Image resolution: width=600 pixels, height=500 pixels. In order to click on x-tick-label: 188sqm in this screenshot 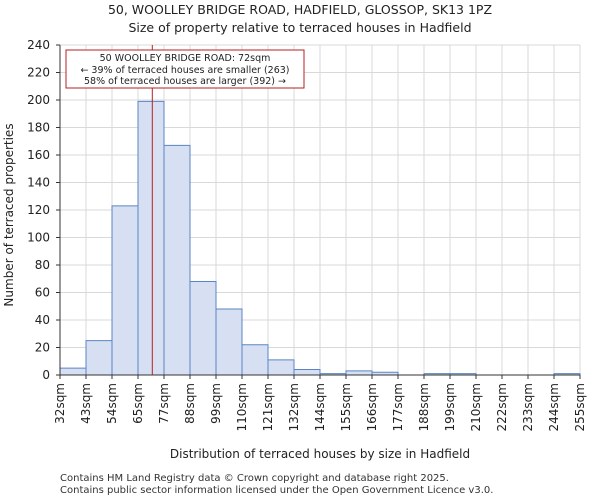, I will do `click(424, 407)`.